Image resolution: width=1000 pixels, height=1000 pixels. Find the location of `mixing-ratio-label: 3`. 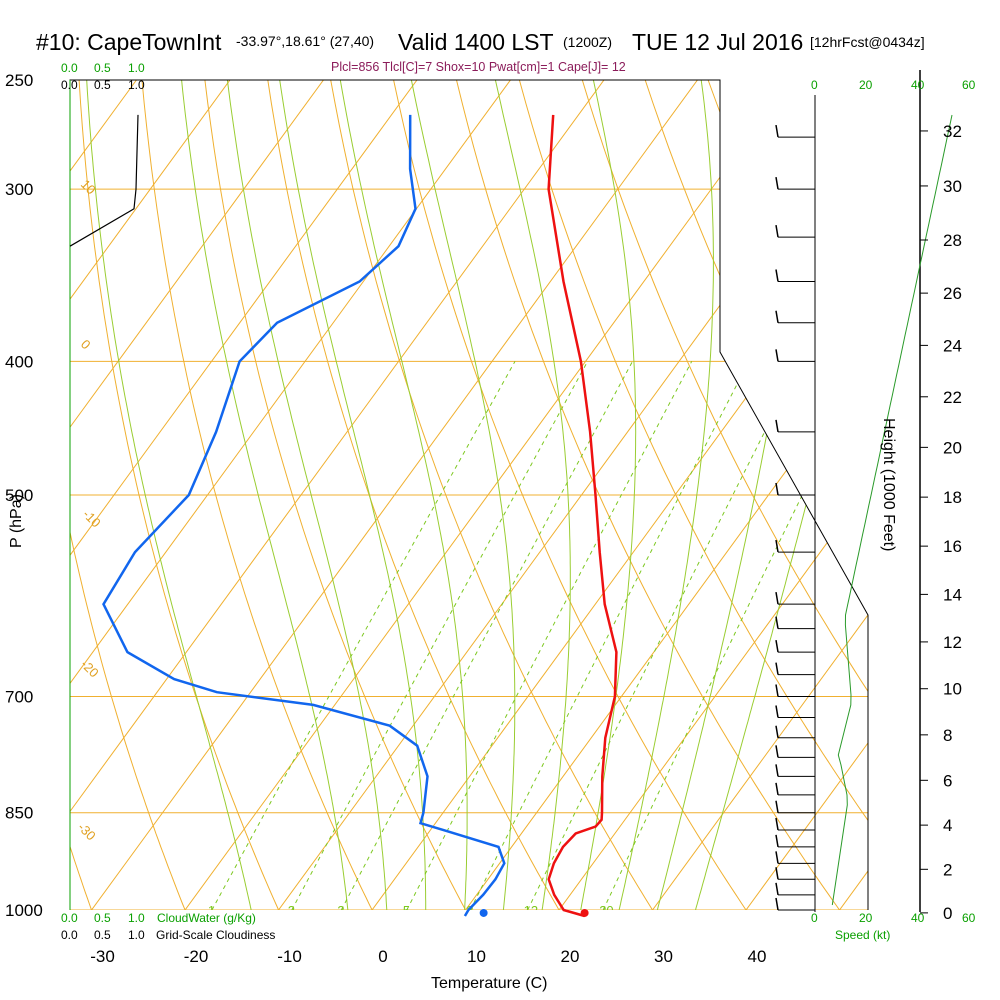

mixing-ratio-label: 3 is located at coordinates (340, 910).